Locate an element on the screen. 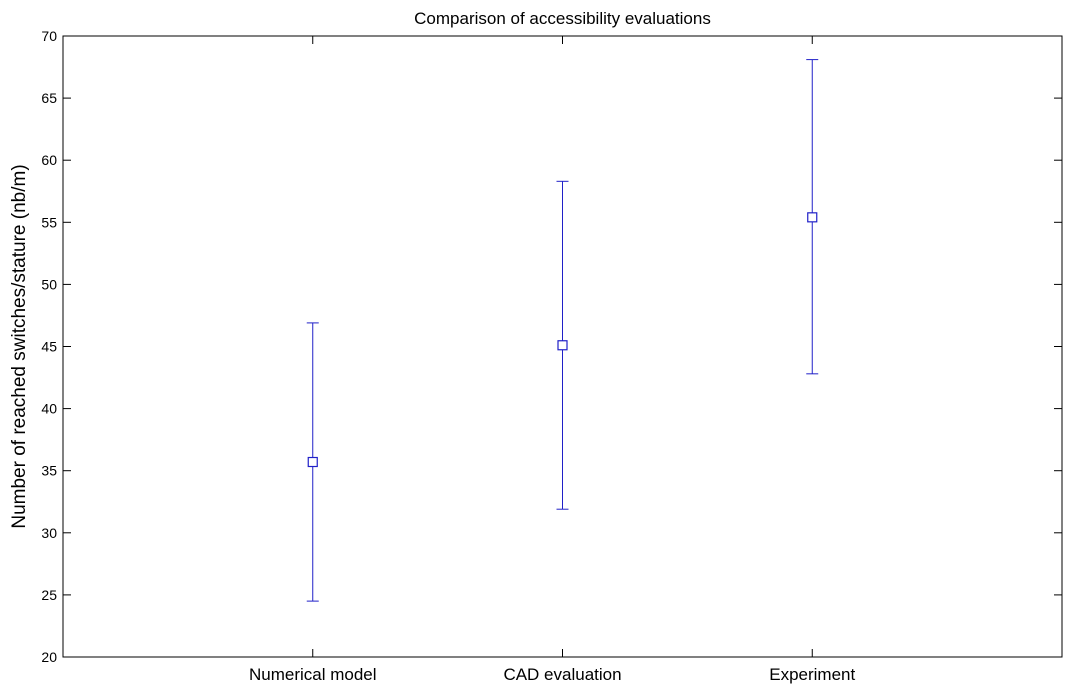 The height and width of the screenshot is (691, 1070). x-tick-labels: Numerical model CAD evaluation Experiment is located at coordinates (552, 674).